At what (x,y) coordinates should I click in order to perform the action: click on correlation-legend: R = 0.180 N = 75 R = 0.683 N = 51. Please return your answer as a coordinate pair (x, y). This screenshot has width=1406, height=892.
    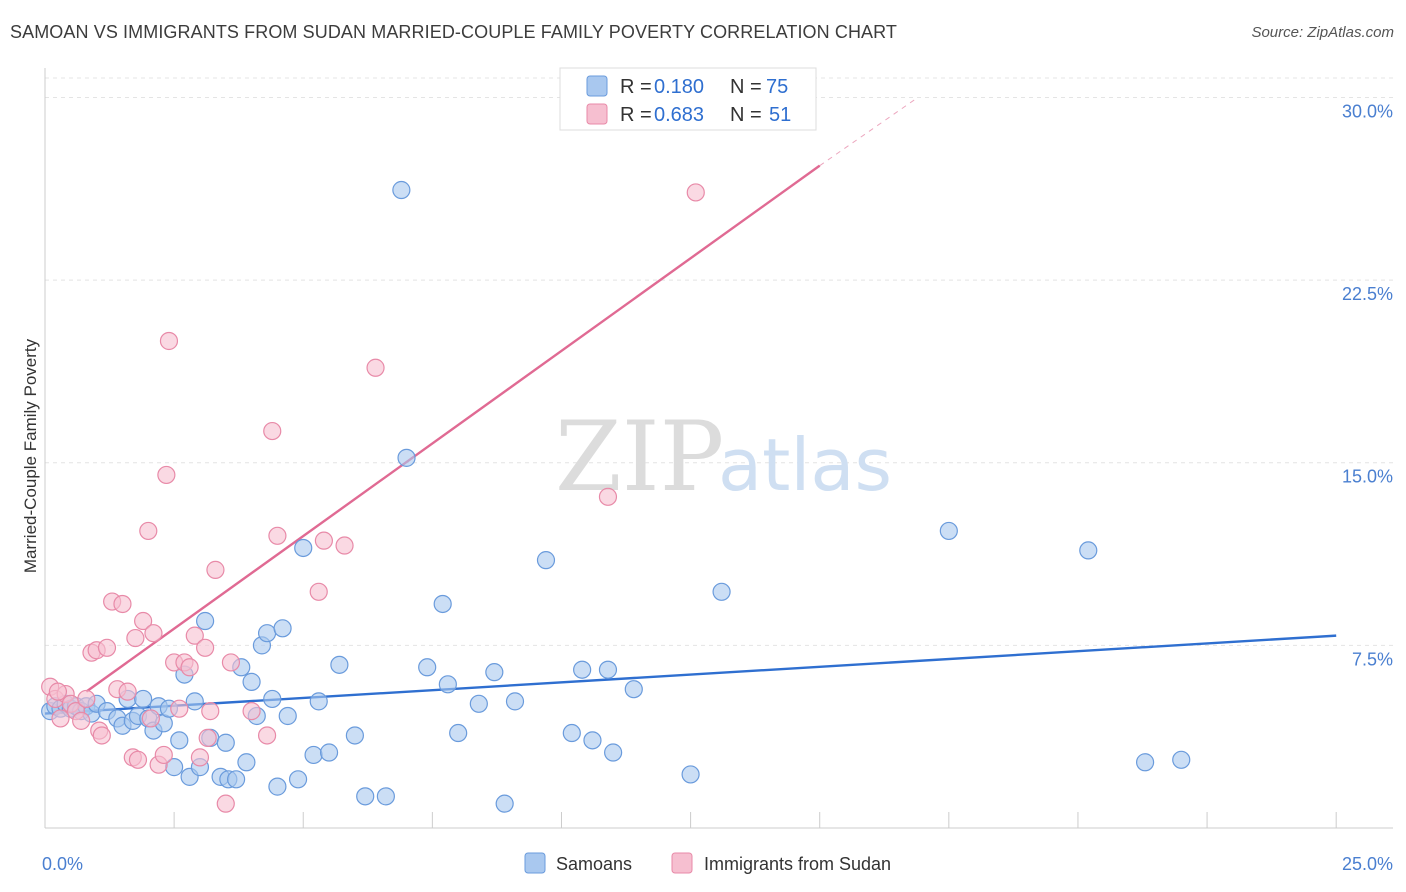
    Looking at the image, I should click on (688, 99).